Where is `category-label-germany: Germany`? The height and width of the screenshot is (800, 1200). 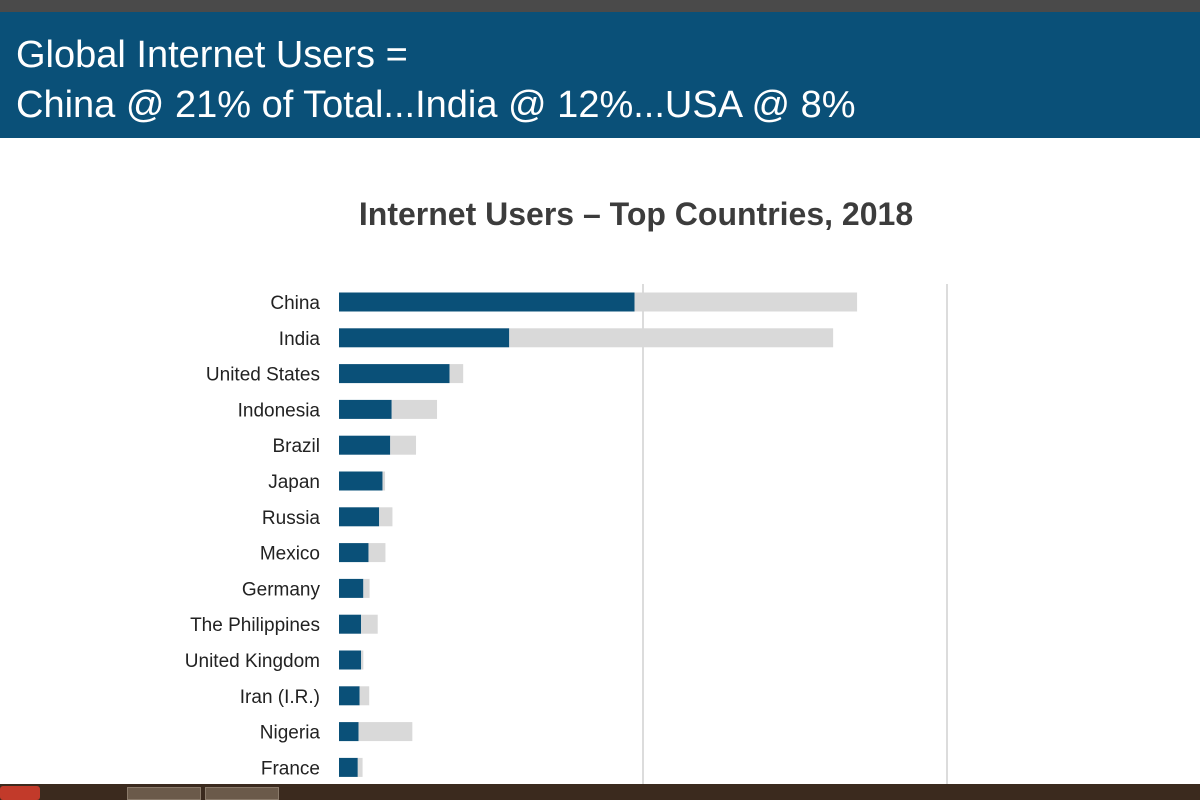
category-label-germany: Germany is located at coordinates (281, 589).